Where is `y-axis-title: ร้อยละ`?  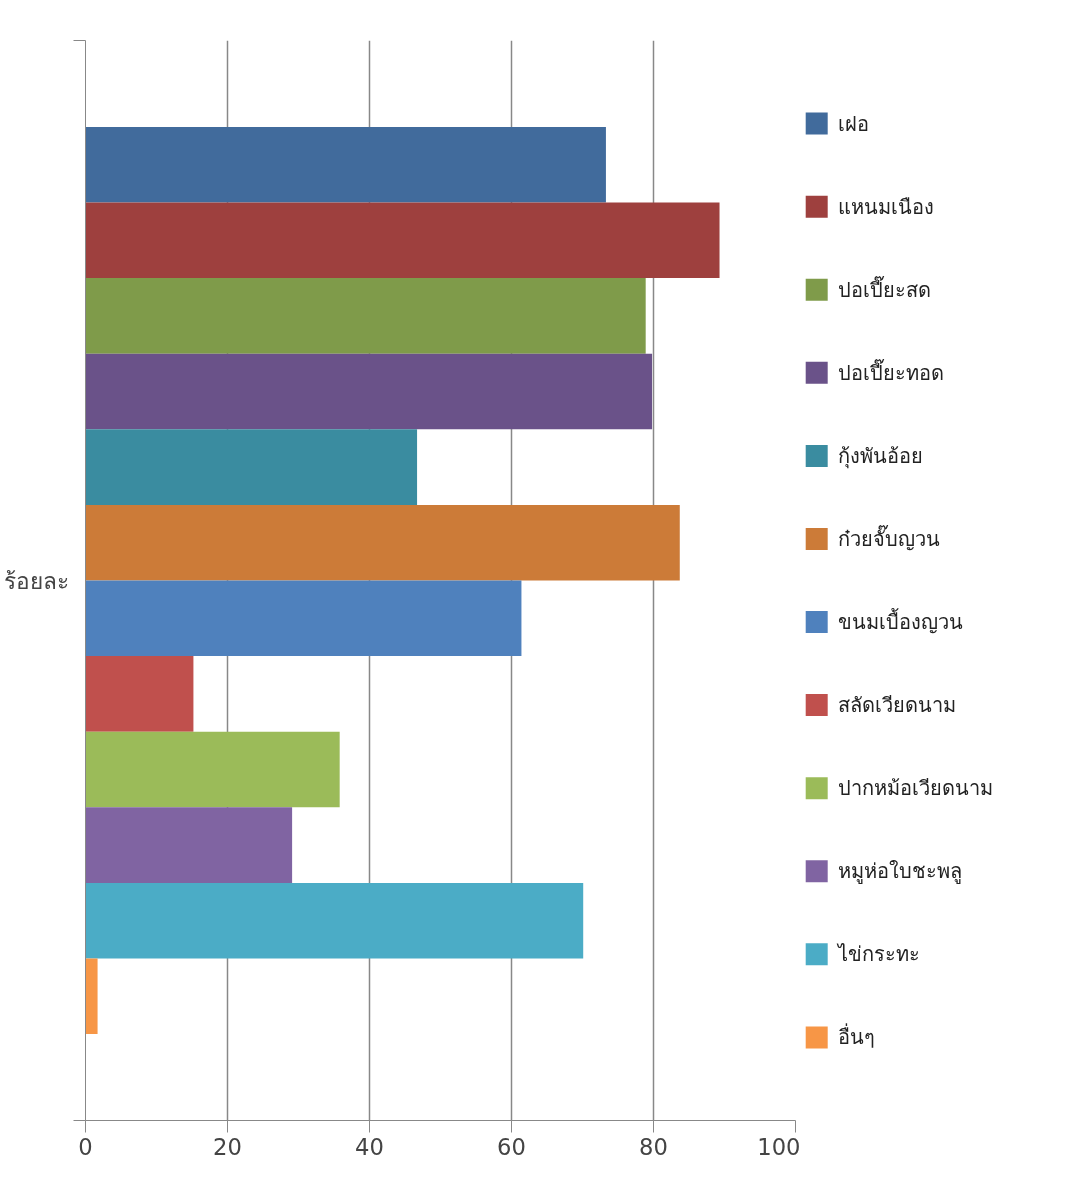 y-axis-title: ร้อยละ is located at coordinates (36, 580).